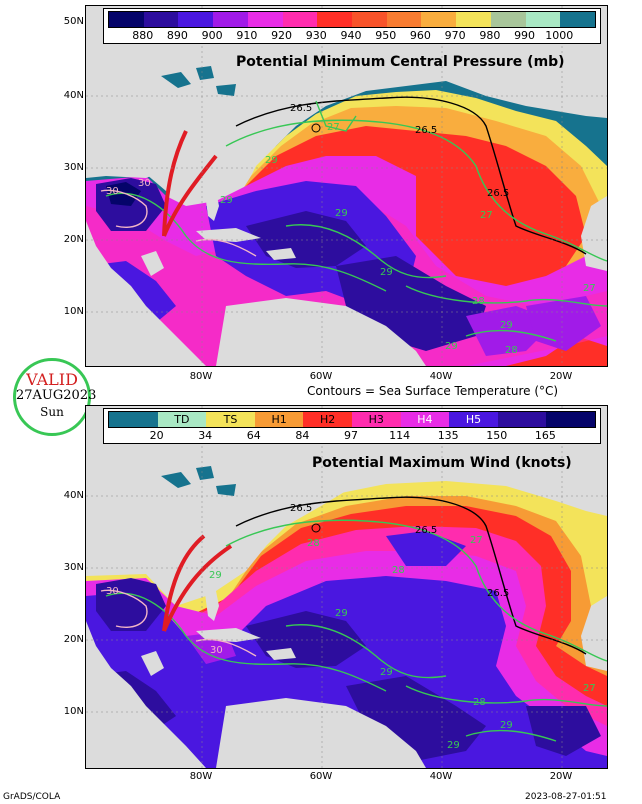 The width and height of the screenshot is (642, 804). I want to click on legend-swatch: TD, so click(182, 419).